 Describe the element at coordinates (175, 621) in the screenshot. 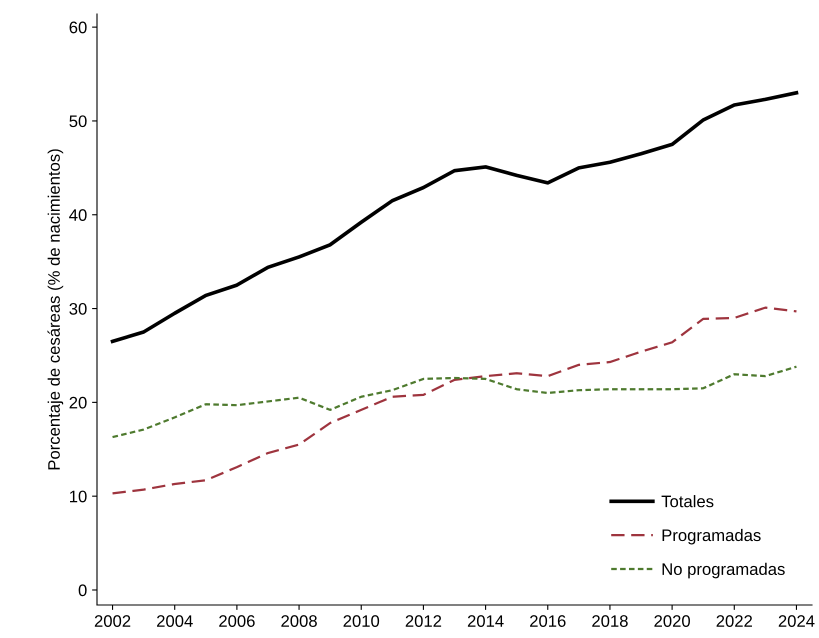

I see `x-tick-label: 2004` at that location.